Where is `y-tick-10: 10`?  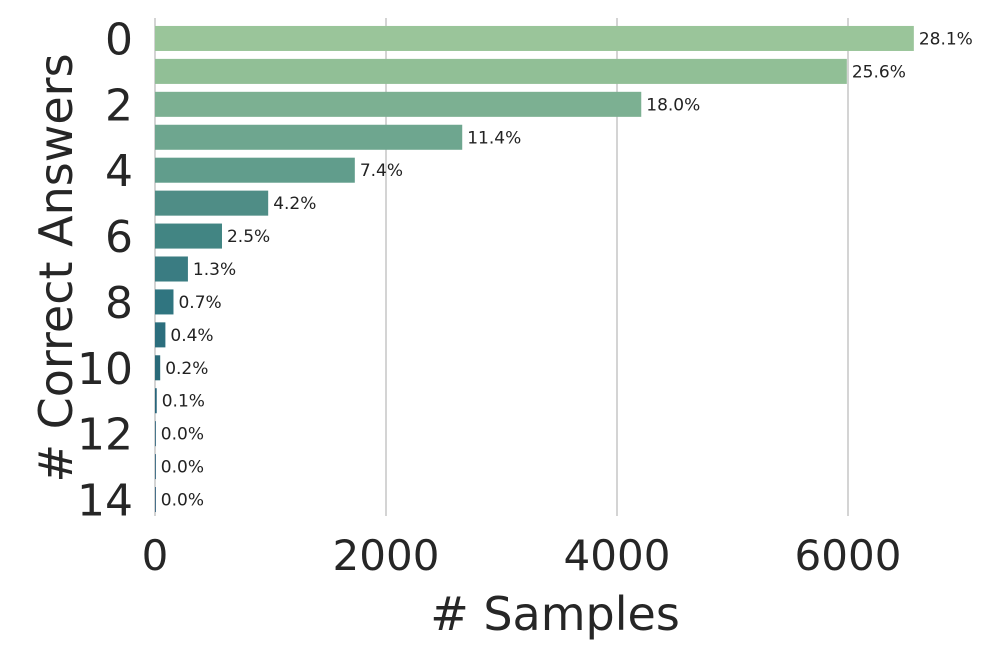 y-tick-10: 10 is located at coordinates (105, 369).